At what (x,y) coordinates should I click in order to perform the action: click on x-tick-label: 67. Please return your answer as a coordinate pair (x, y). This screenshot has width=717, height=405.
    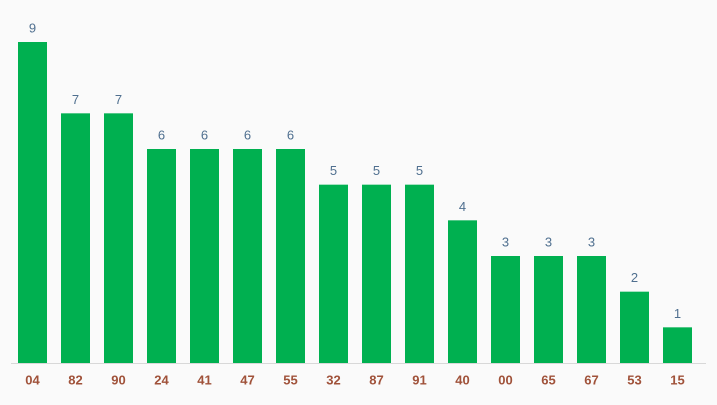
    Looking at the image, I should click on (591, 379).